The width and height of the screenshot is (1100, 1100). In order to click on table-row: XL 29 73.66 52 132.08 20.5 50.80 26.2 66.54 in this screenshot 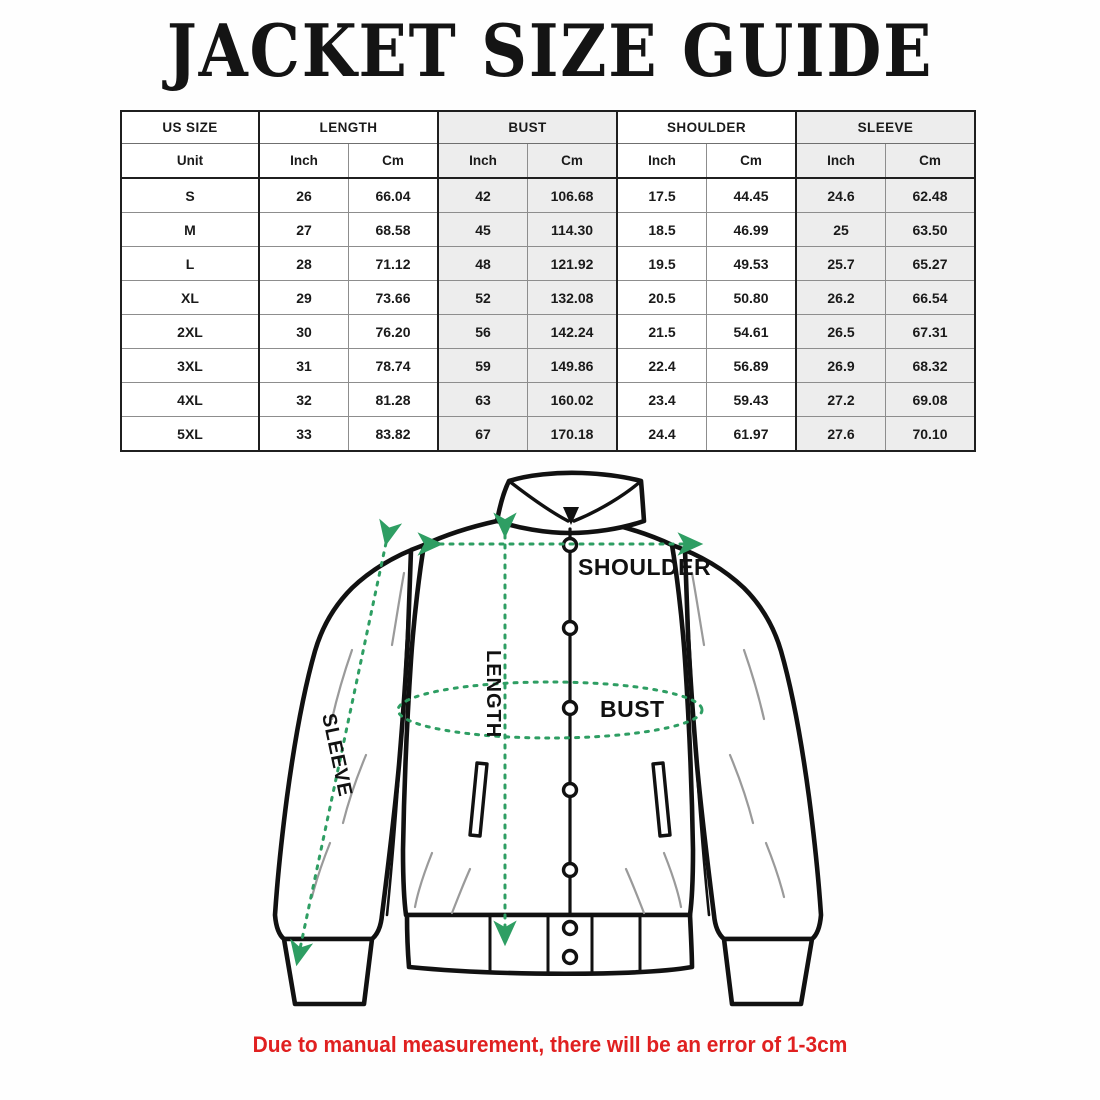, I will do `click(548, 297)`.